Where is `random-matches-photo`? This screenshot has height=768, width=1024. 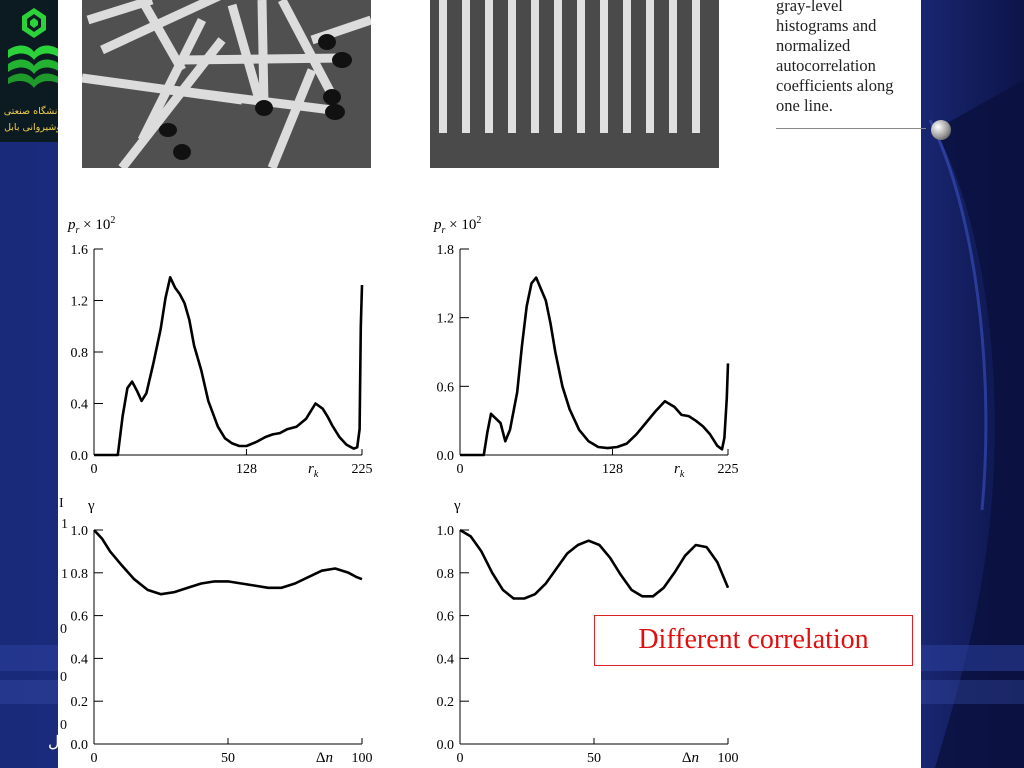
random-matches-photo is located at coordinates (226, 84).